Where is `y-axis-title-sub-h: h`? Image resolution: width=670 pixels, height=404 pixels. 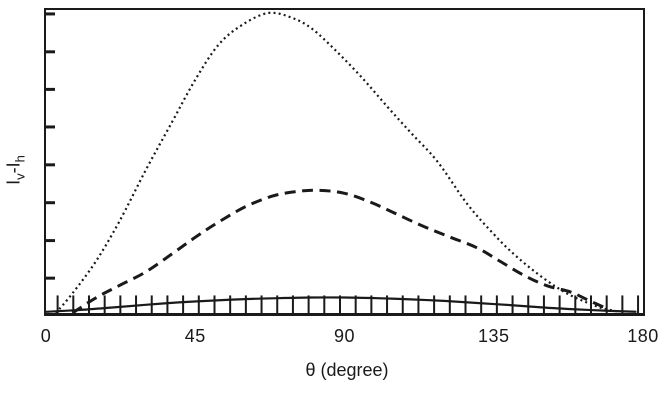
y-axis-title-sub-h: h is located at coordinates (20, 159).